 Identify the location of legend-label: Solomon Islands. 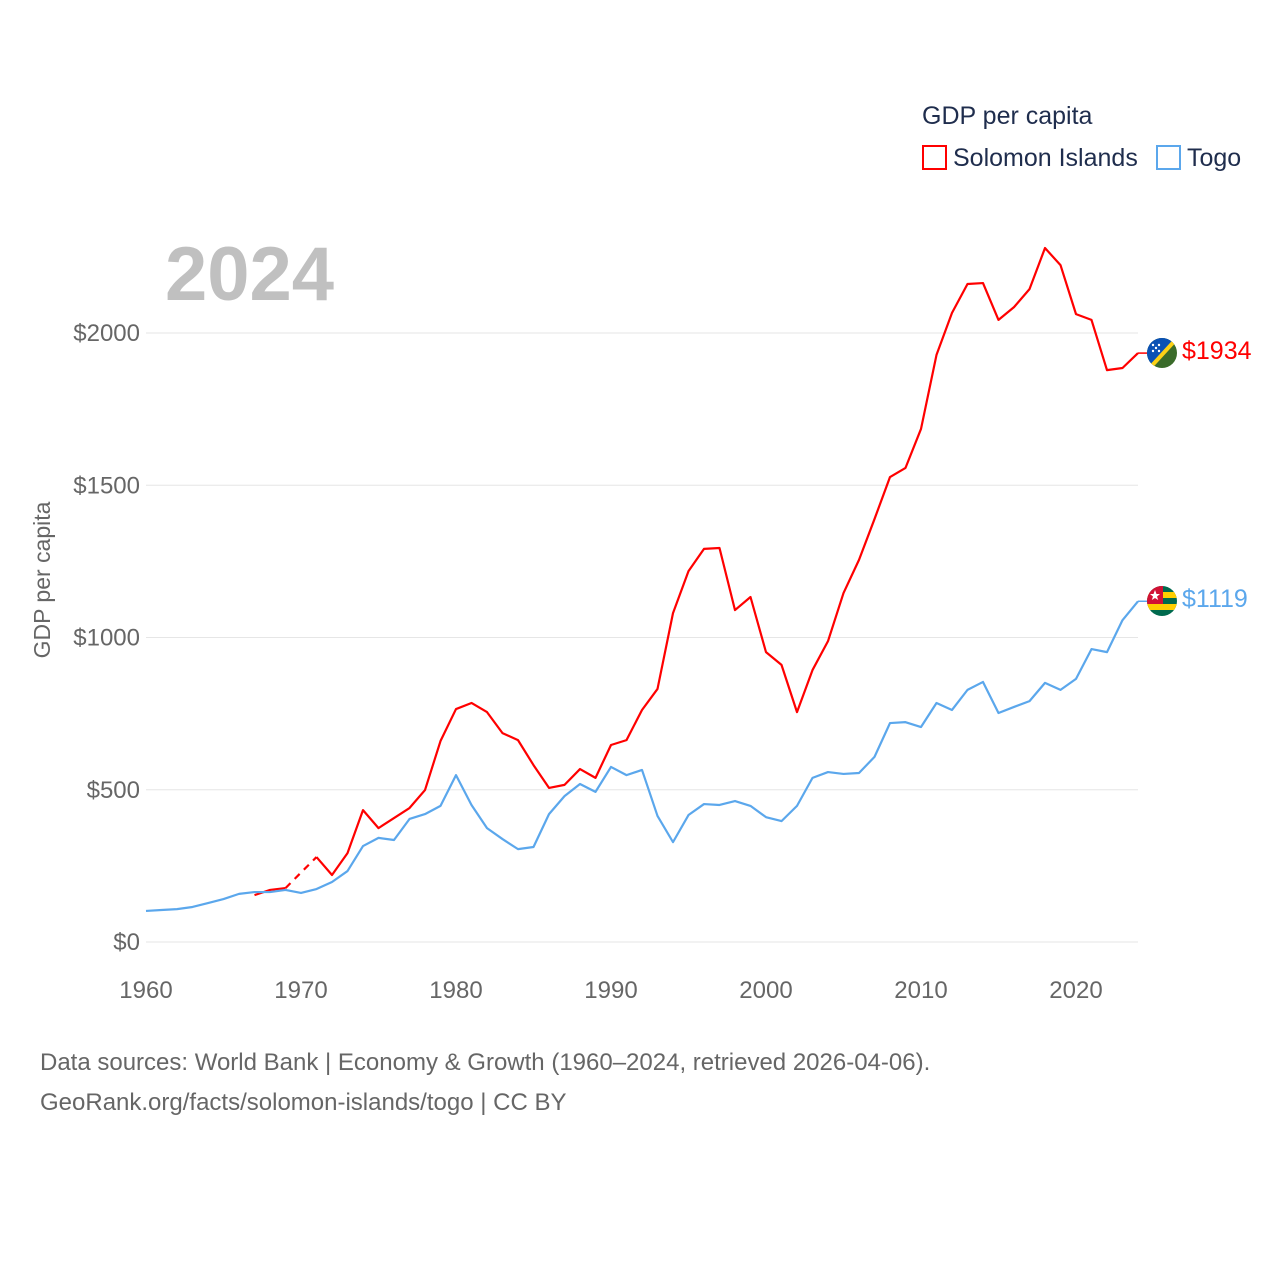
(1045, 158).